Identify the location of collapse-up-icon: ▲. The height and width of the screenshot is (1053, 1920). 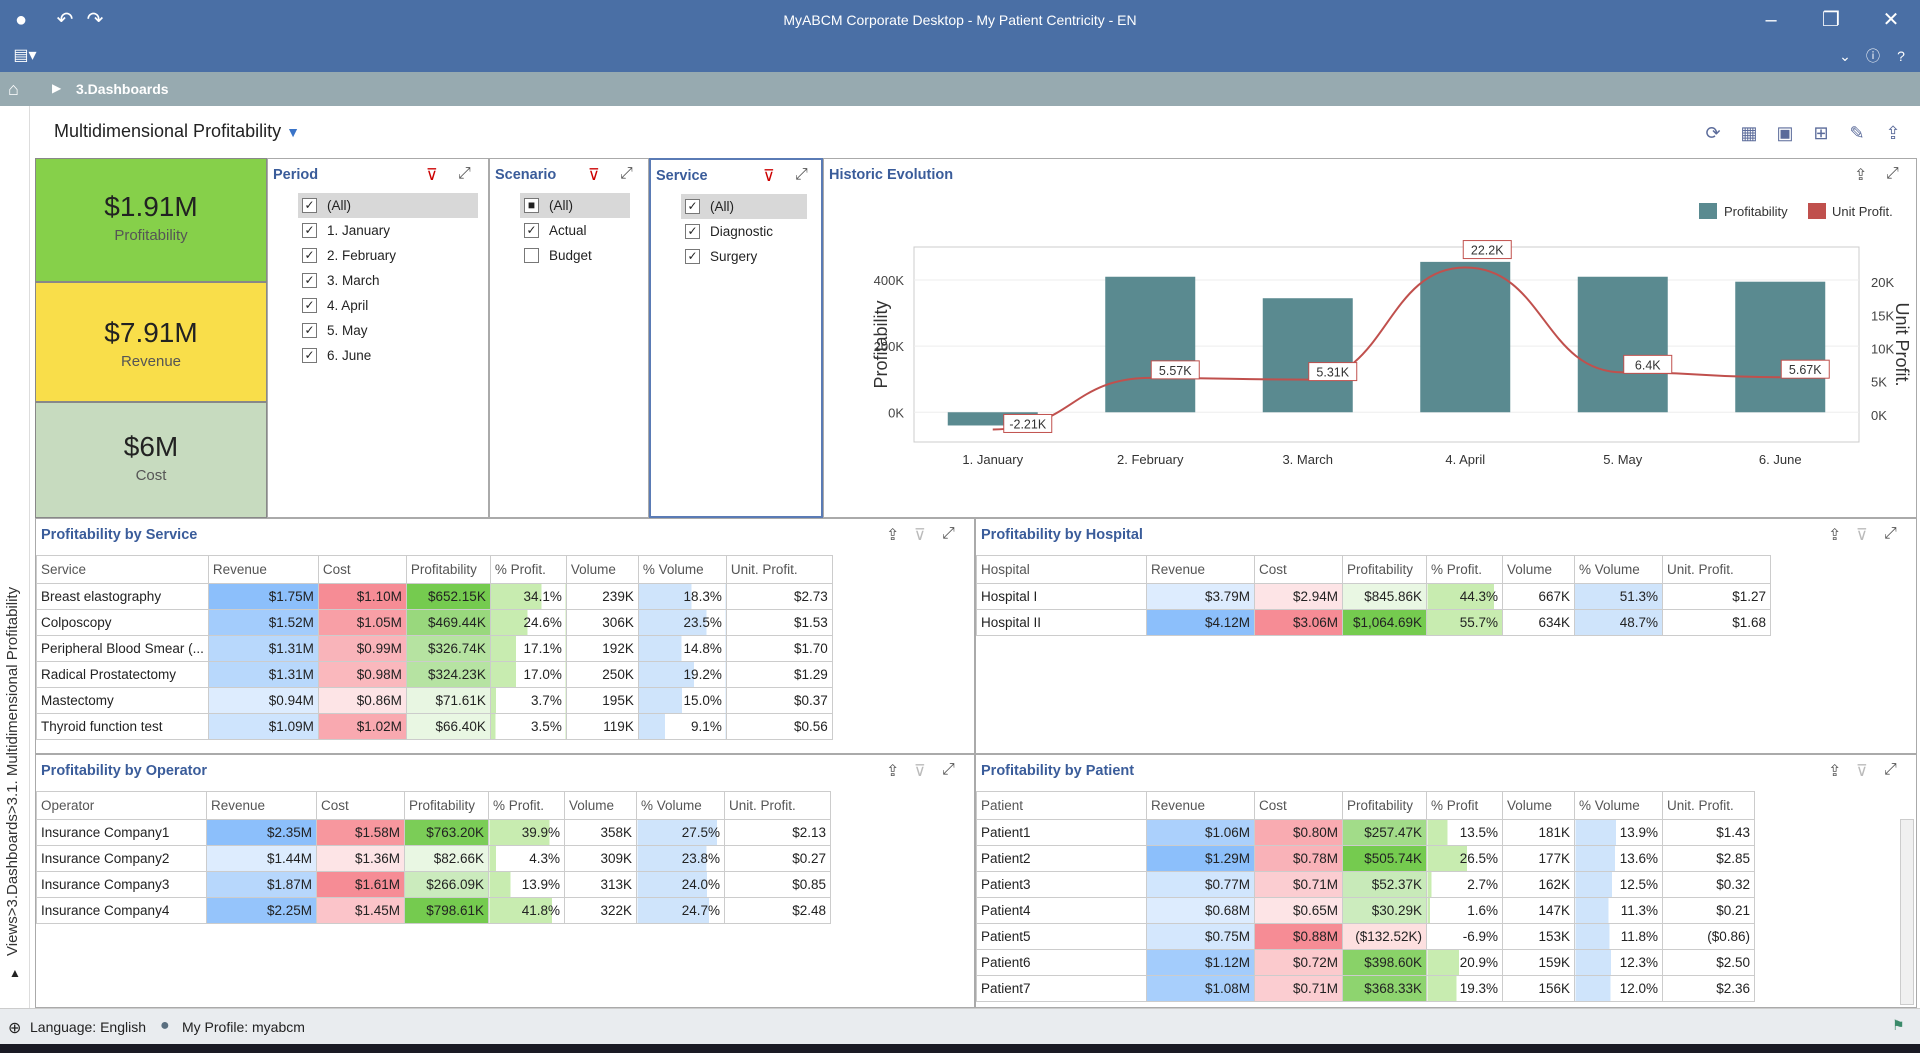
(15, 973).